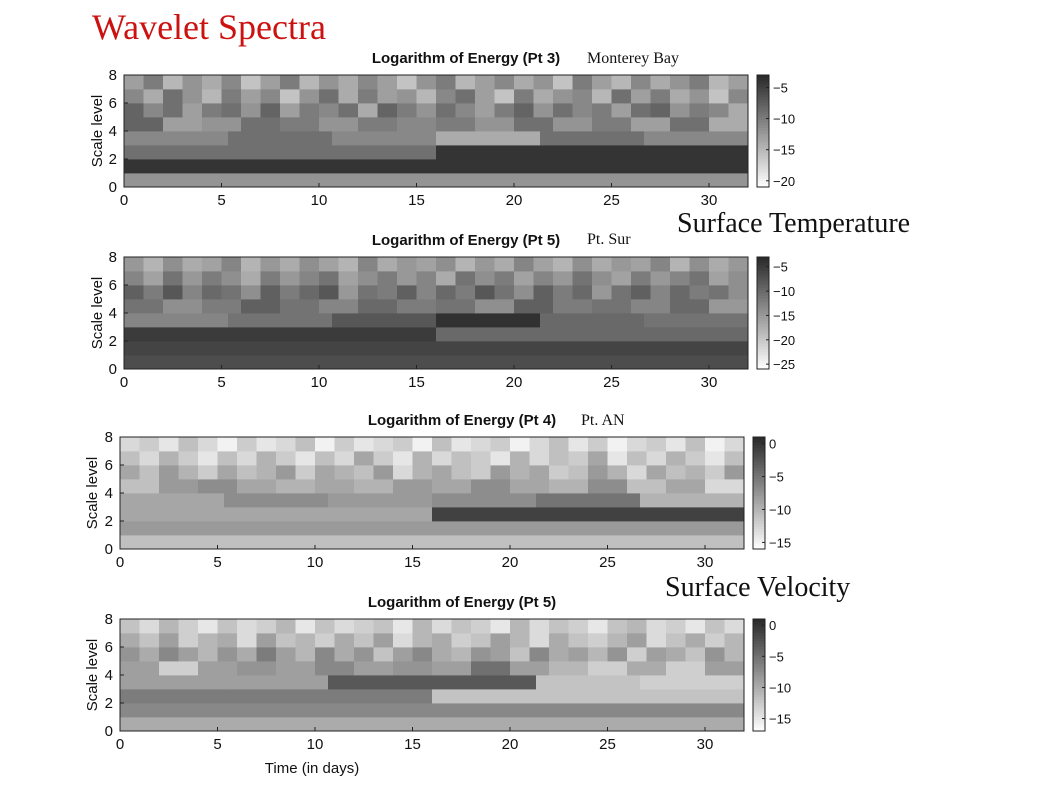  I want to click on x-tick-label-3-25: 25, so click(607, 744).